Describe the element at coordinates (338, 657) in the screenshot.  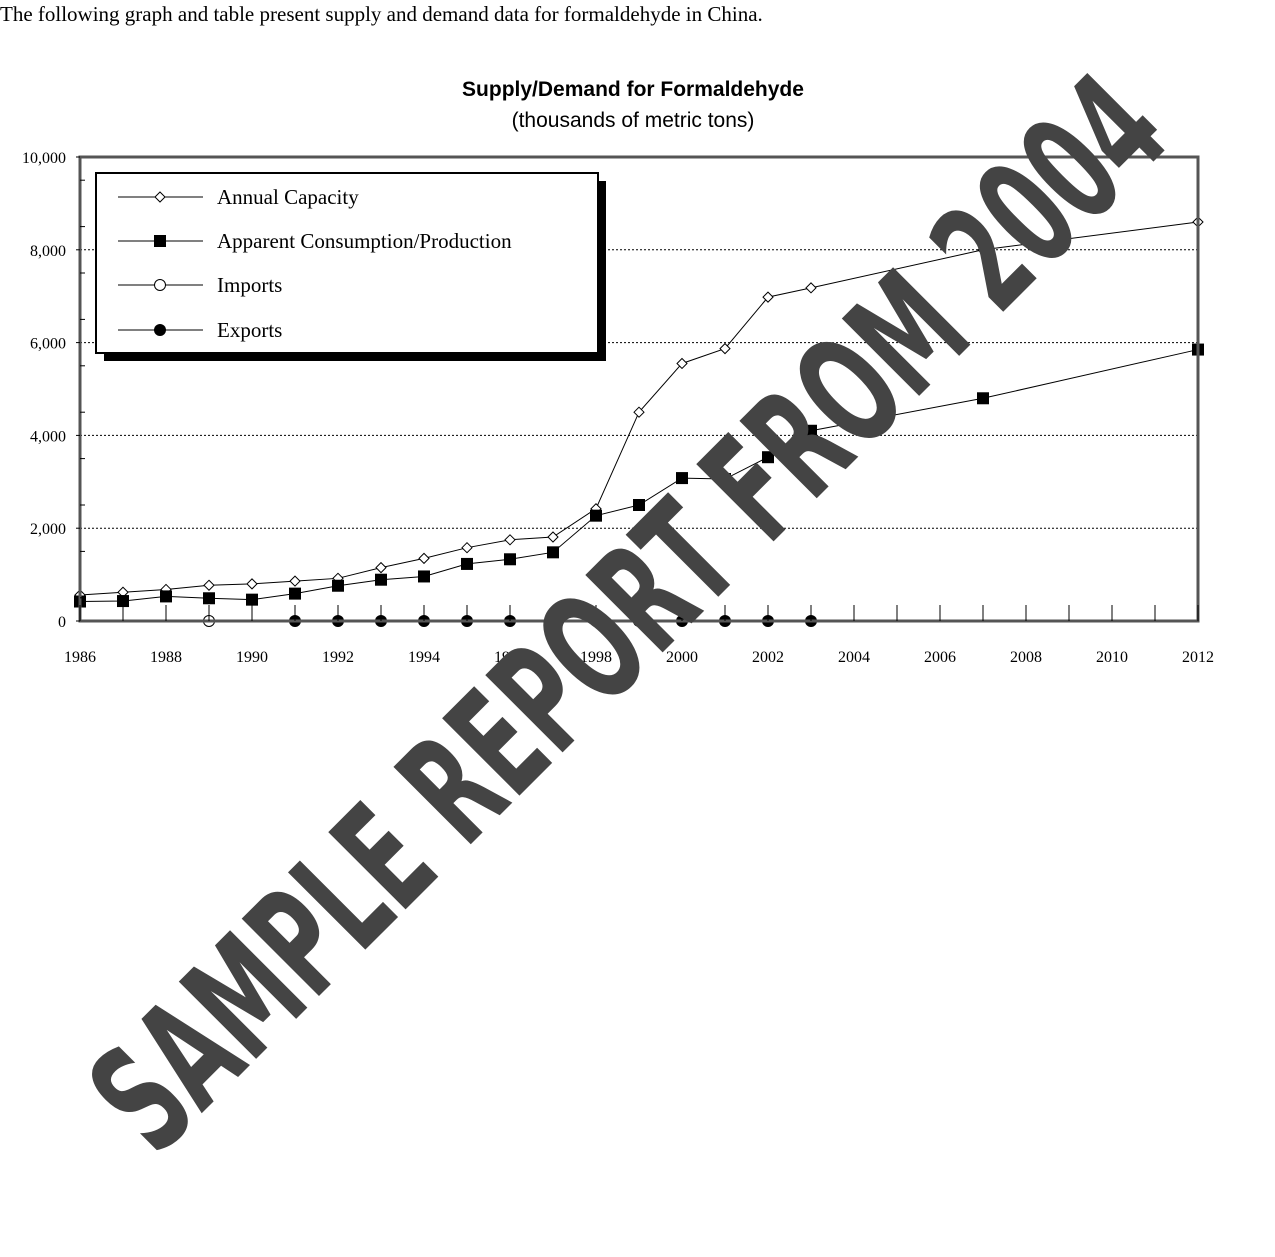
I see `x-tick-label: 1992` at that location.